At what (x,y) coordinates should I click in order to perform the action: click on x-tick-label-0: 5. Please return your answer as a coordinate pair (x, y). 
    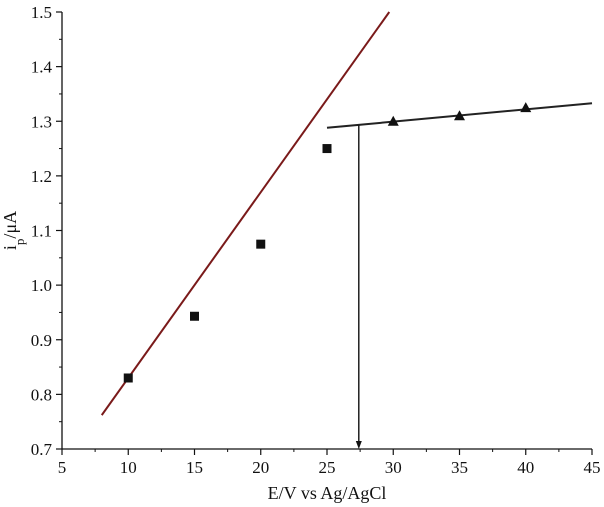
    Looking at the image, I should click on (62, 467).